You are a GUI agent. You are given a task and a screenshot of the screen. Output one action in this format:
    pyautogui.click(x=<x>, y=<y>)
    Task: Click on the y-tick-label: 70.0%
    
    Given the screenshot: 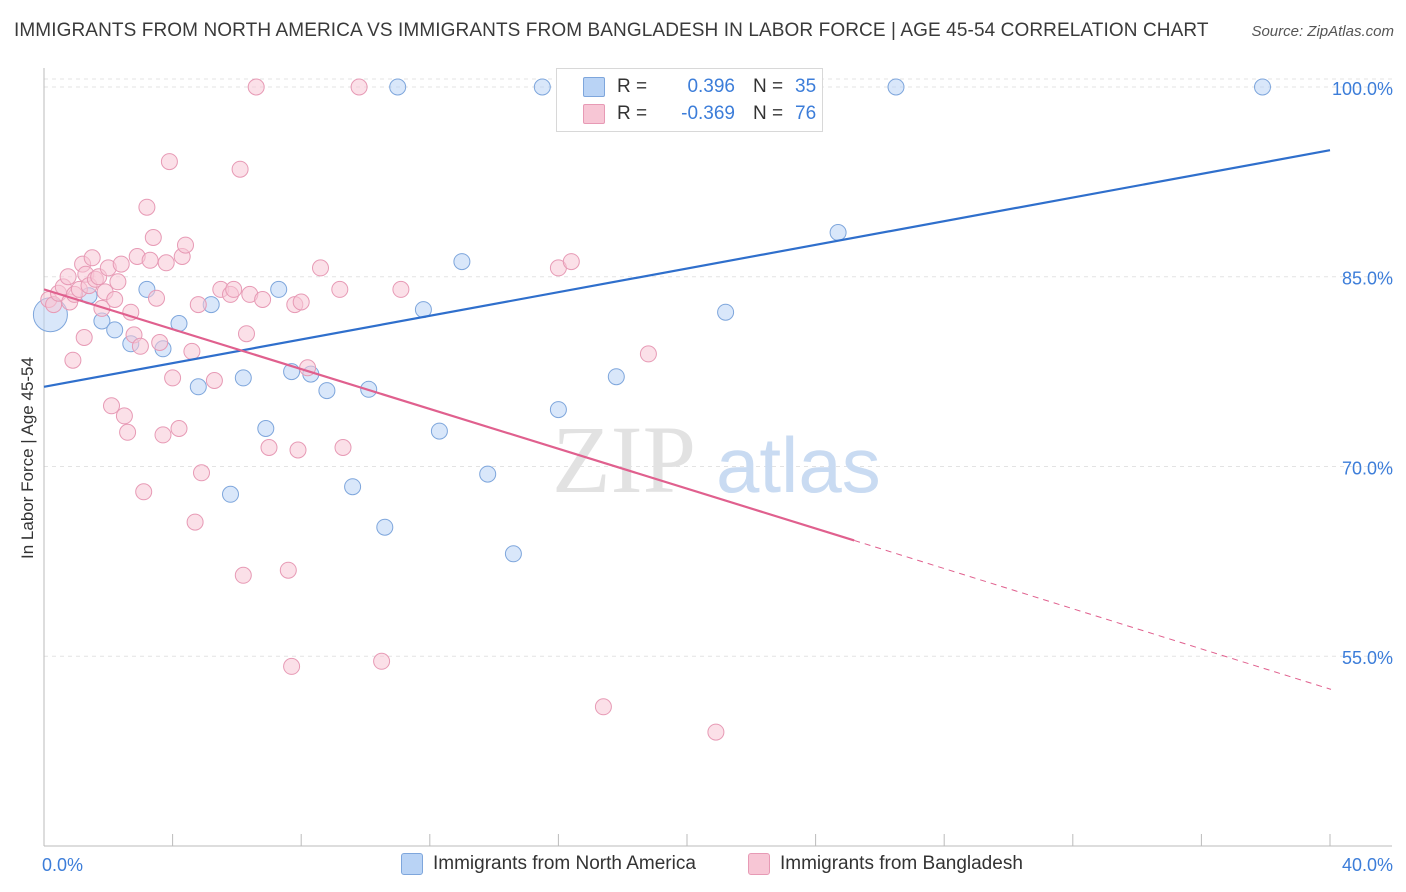 What is the action you would take?
    pyautogui.click(x=1367, y=468)
    